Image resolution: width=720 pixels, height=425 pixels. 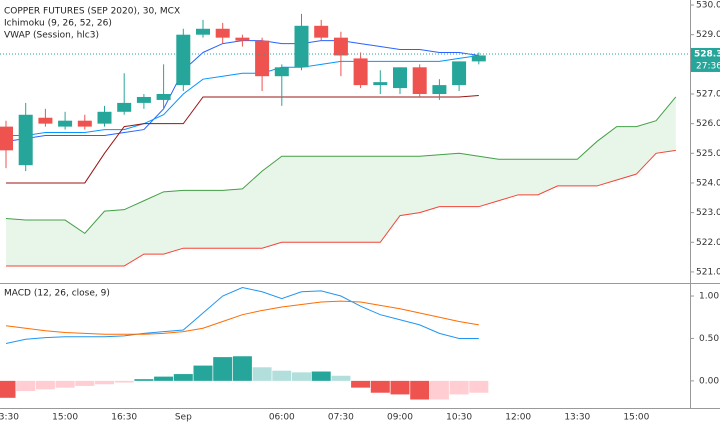 I want to click on x-tick-label: 07:30, so click(x=341, y=418).